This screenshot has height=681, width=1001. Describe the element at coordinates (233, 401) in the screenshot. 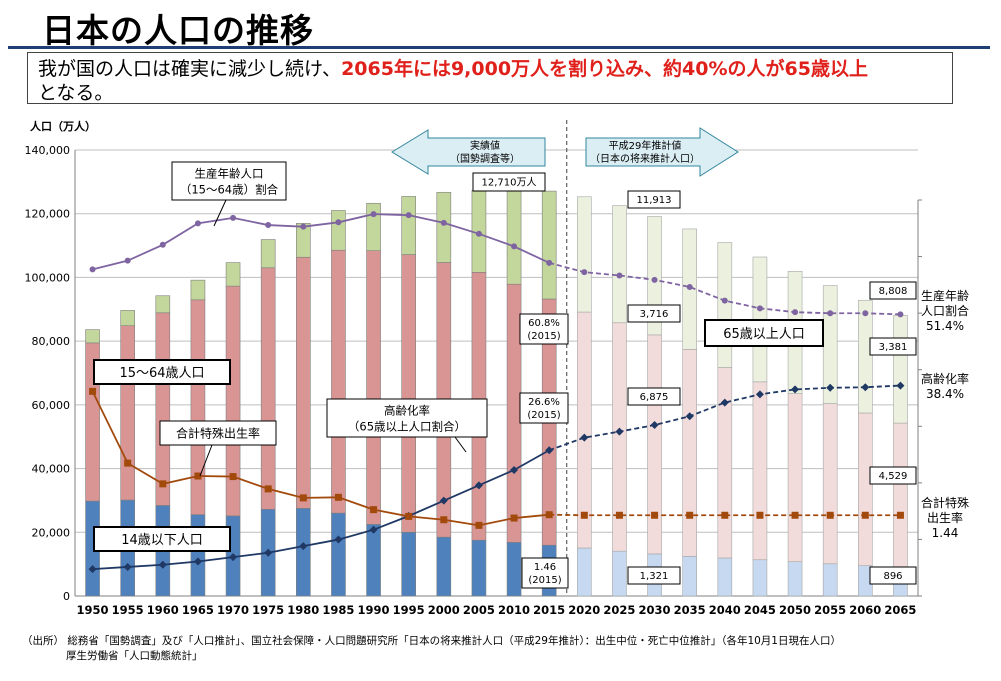

I see `bar-working-1970` at that location.